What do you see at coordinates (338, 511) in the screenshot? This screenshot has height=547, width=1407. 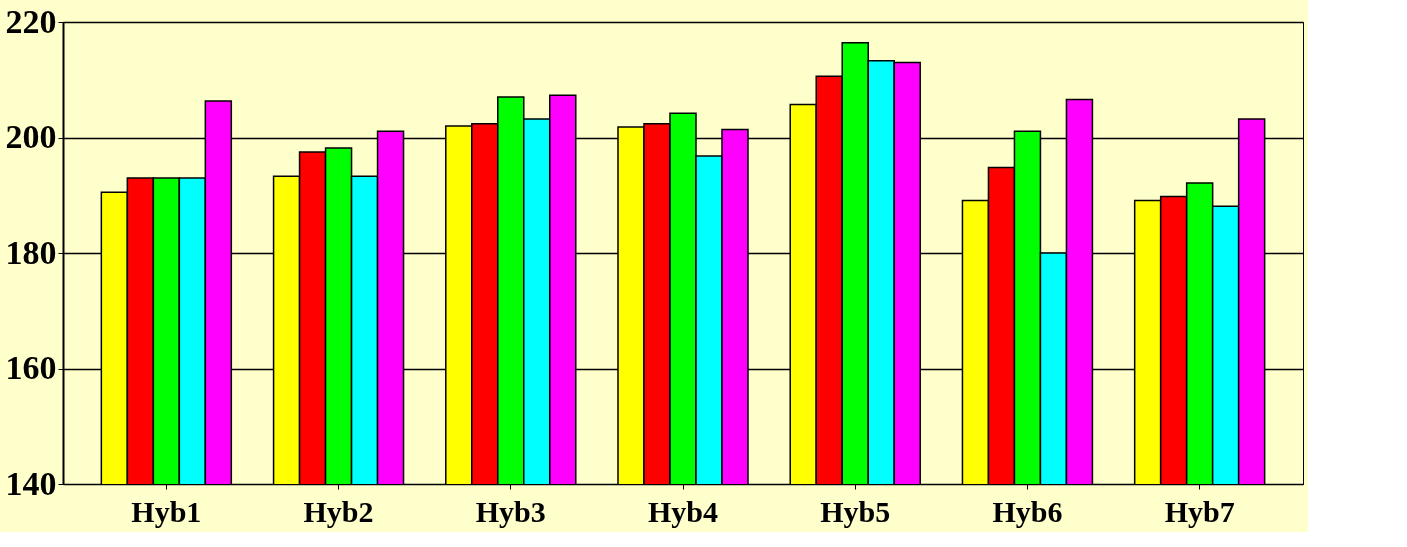 I see `x-tick-label: Hyb2` at bounding box center [338, 511].